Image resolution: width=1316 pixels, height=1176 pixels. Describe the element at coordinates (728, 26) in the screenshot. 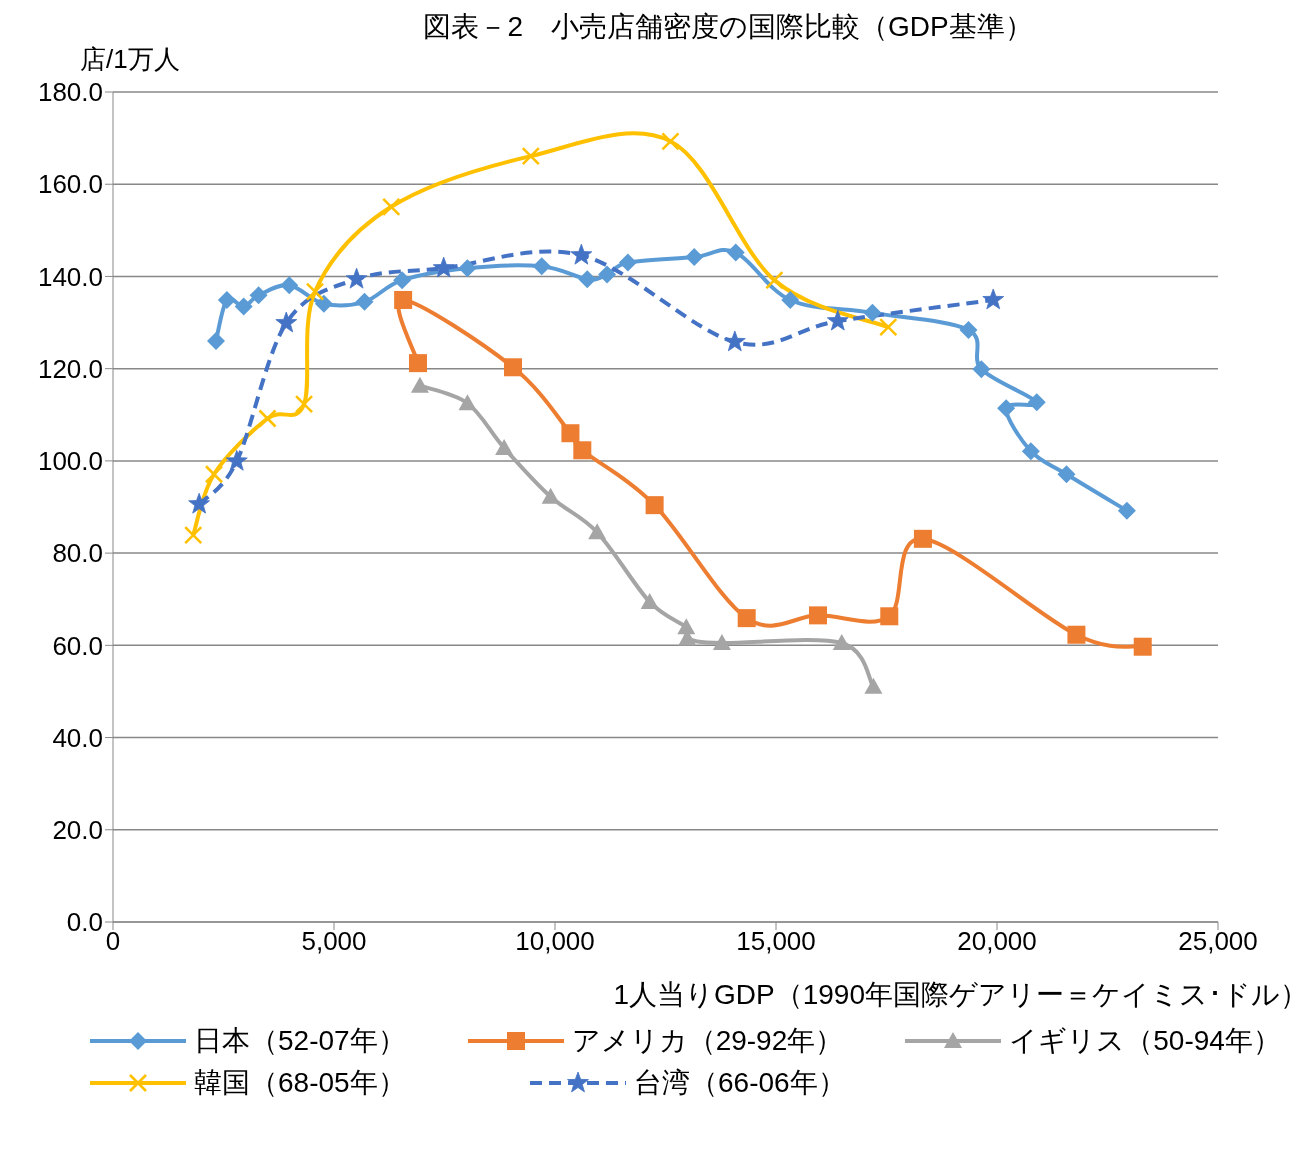

I see `chart-title: 図表－2 小売店舗密度の国際比較（GDP基準）` at that location.